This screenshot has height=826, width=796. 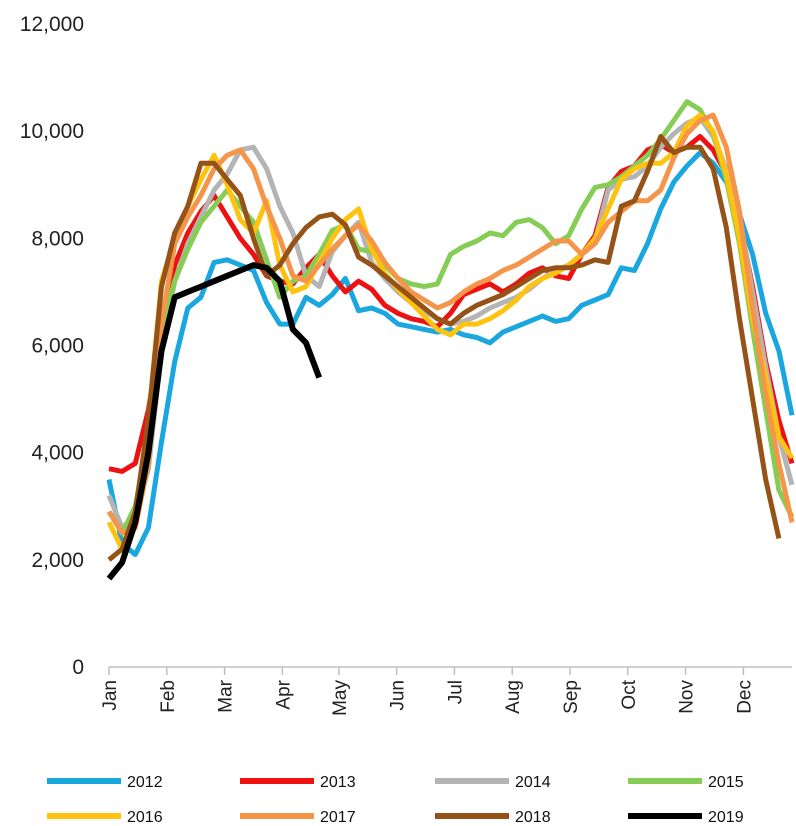 What do you see at coordinates (398, 695) in the screenshot?
I see `x-tick-label: Jun` at bounding box center [398, 695].